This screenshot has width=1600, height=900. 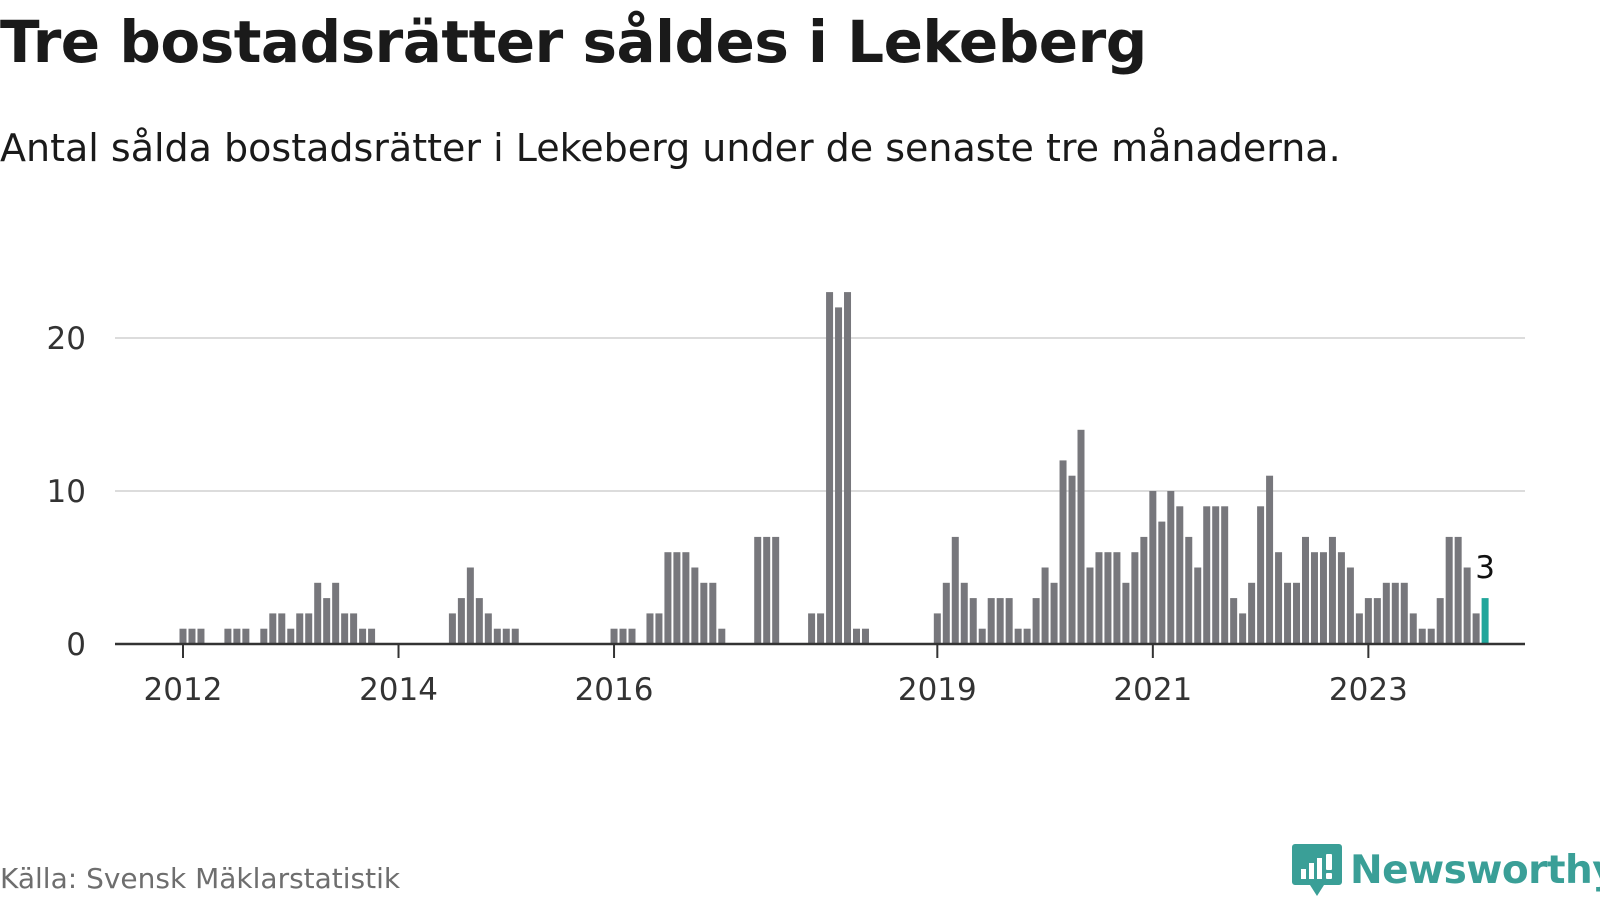 What do you see at coordinates (76, 645) in the screenshot?
I see `y-tick-label: 0` at bounding box center [76, 645].